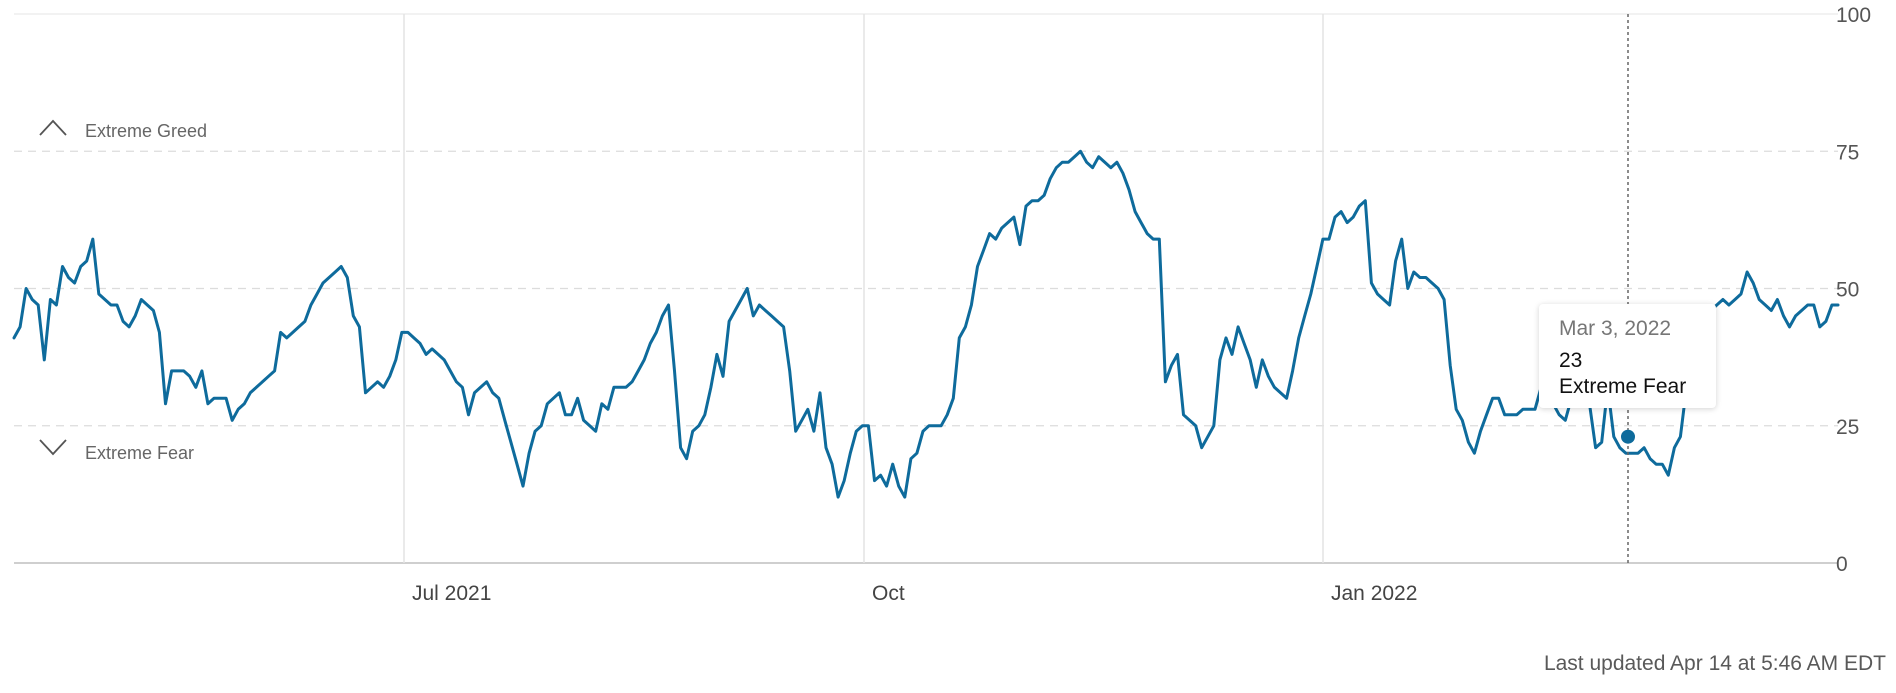 This screenshot has width=1896, height=693. I want to click on chevron-down-icon, so click(53, 447).